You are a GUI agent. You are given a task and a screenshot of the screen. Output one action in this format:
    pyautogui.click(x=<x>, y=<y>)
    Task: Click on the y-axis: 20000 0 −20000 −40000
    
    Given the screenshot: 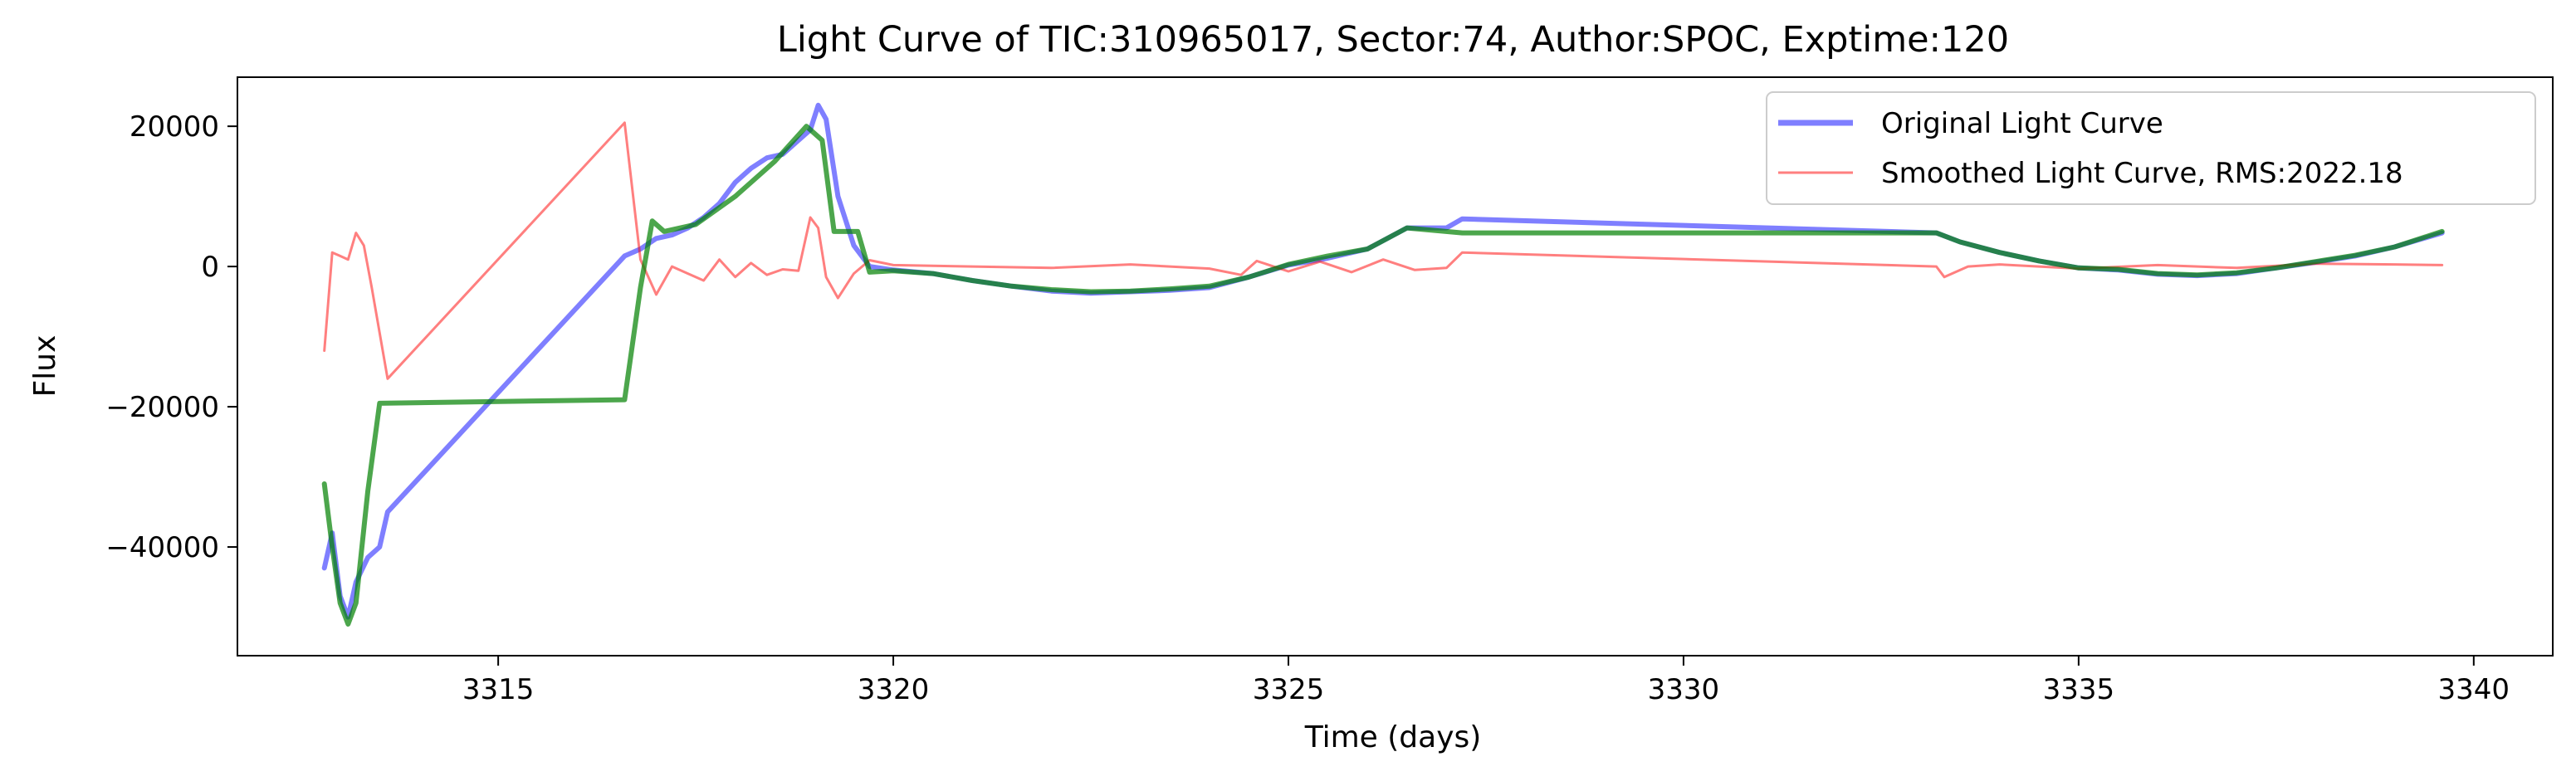 What is the action you would take?
    pyautogui.click(x=171, y=337)
    